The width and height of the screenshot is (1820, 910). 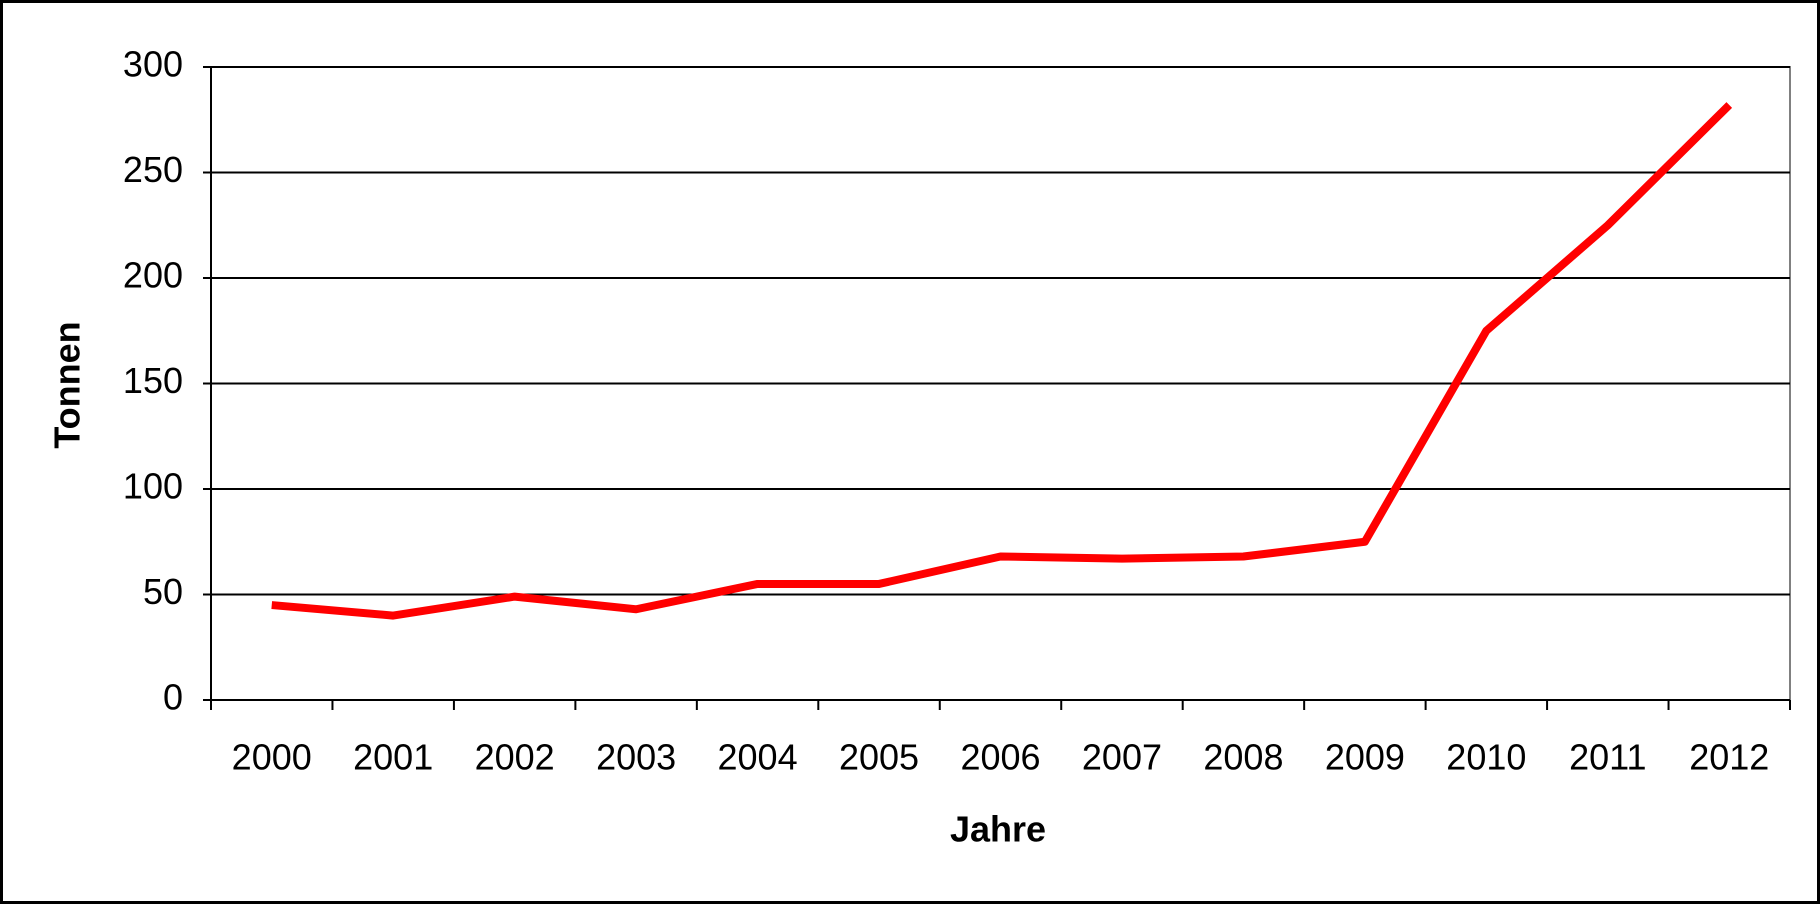 I want to click on x-tick-label: 2010, so click(x=1486, y=757).